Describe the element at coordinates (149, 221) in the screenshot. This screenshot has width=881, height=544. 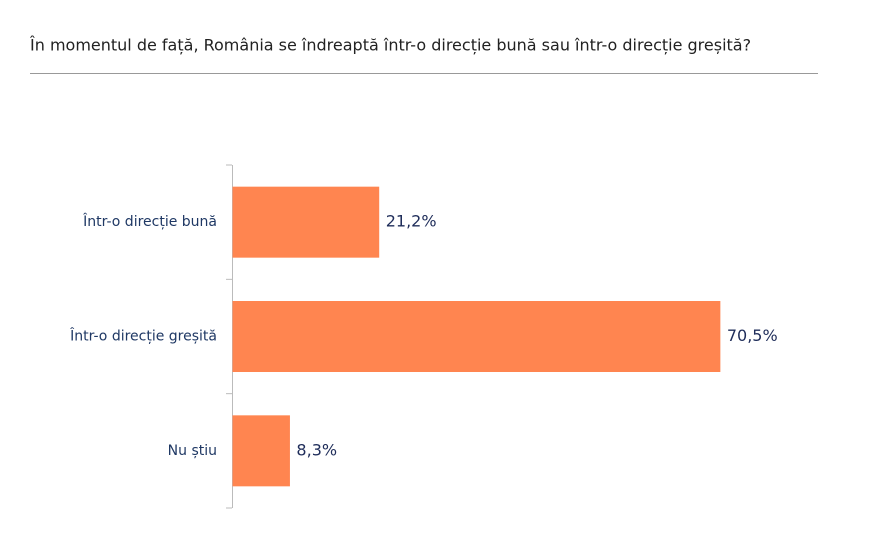
I see `category-label: Într-o direcție bună` at that location.